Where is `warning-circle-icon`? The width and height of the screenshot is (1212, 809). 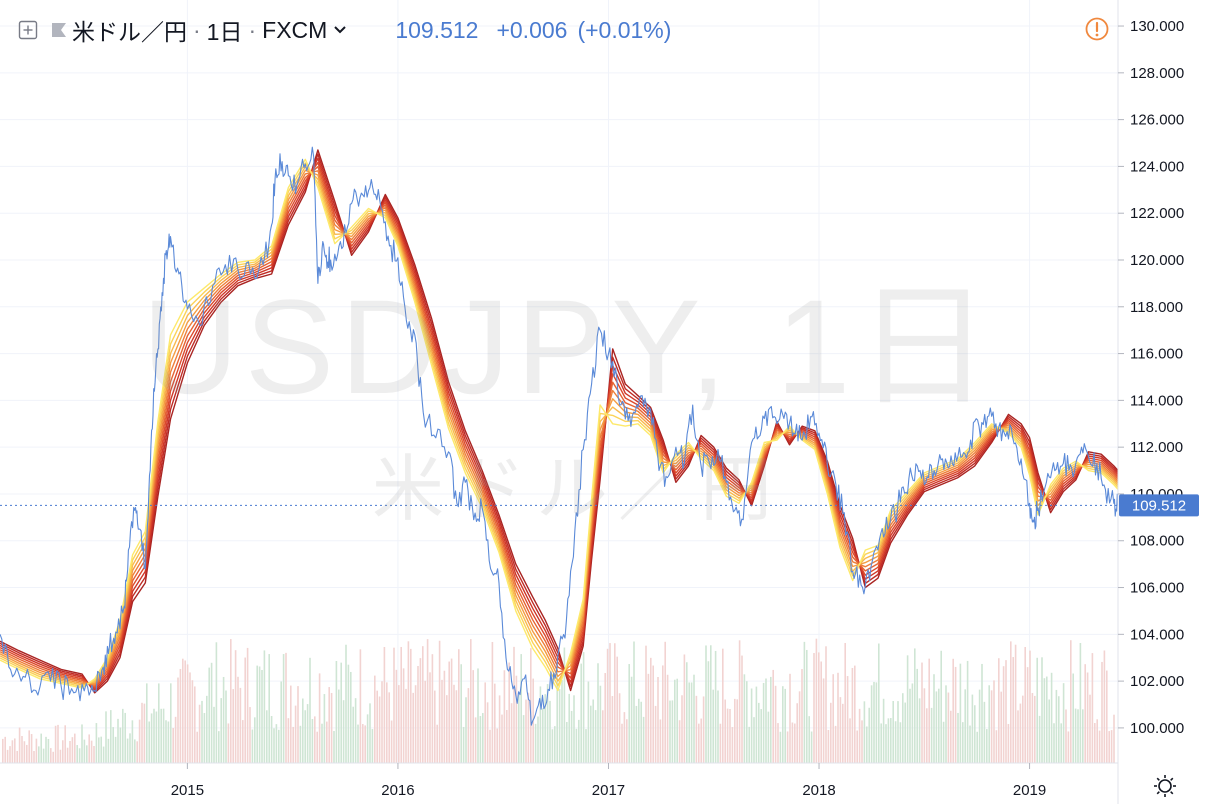 warning-circle-icon is located at coordinates (1097, 29).